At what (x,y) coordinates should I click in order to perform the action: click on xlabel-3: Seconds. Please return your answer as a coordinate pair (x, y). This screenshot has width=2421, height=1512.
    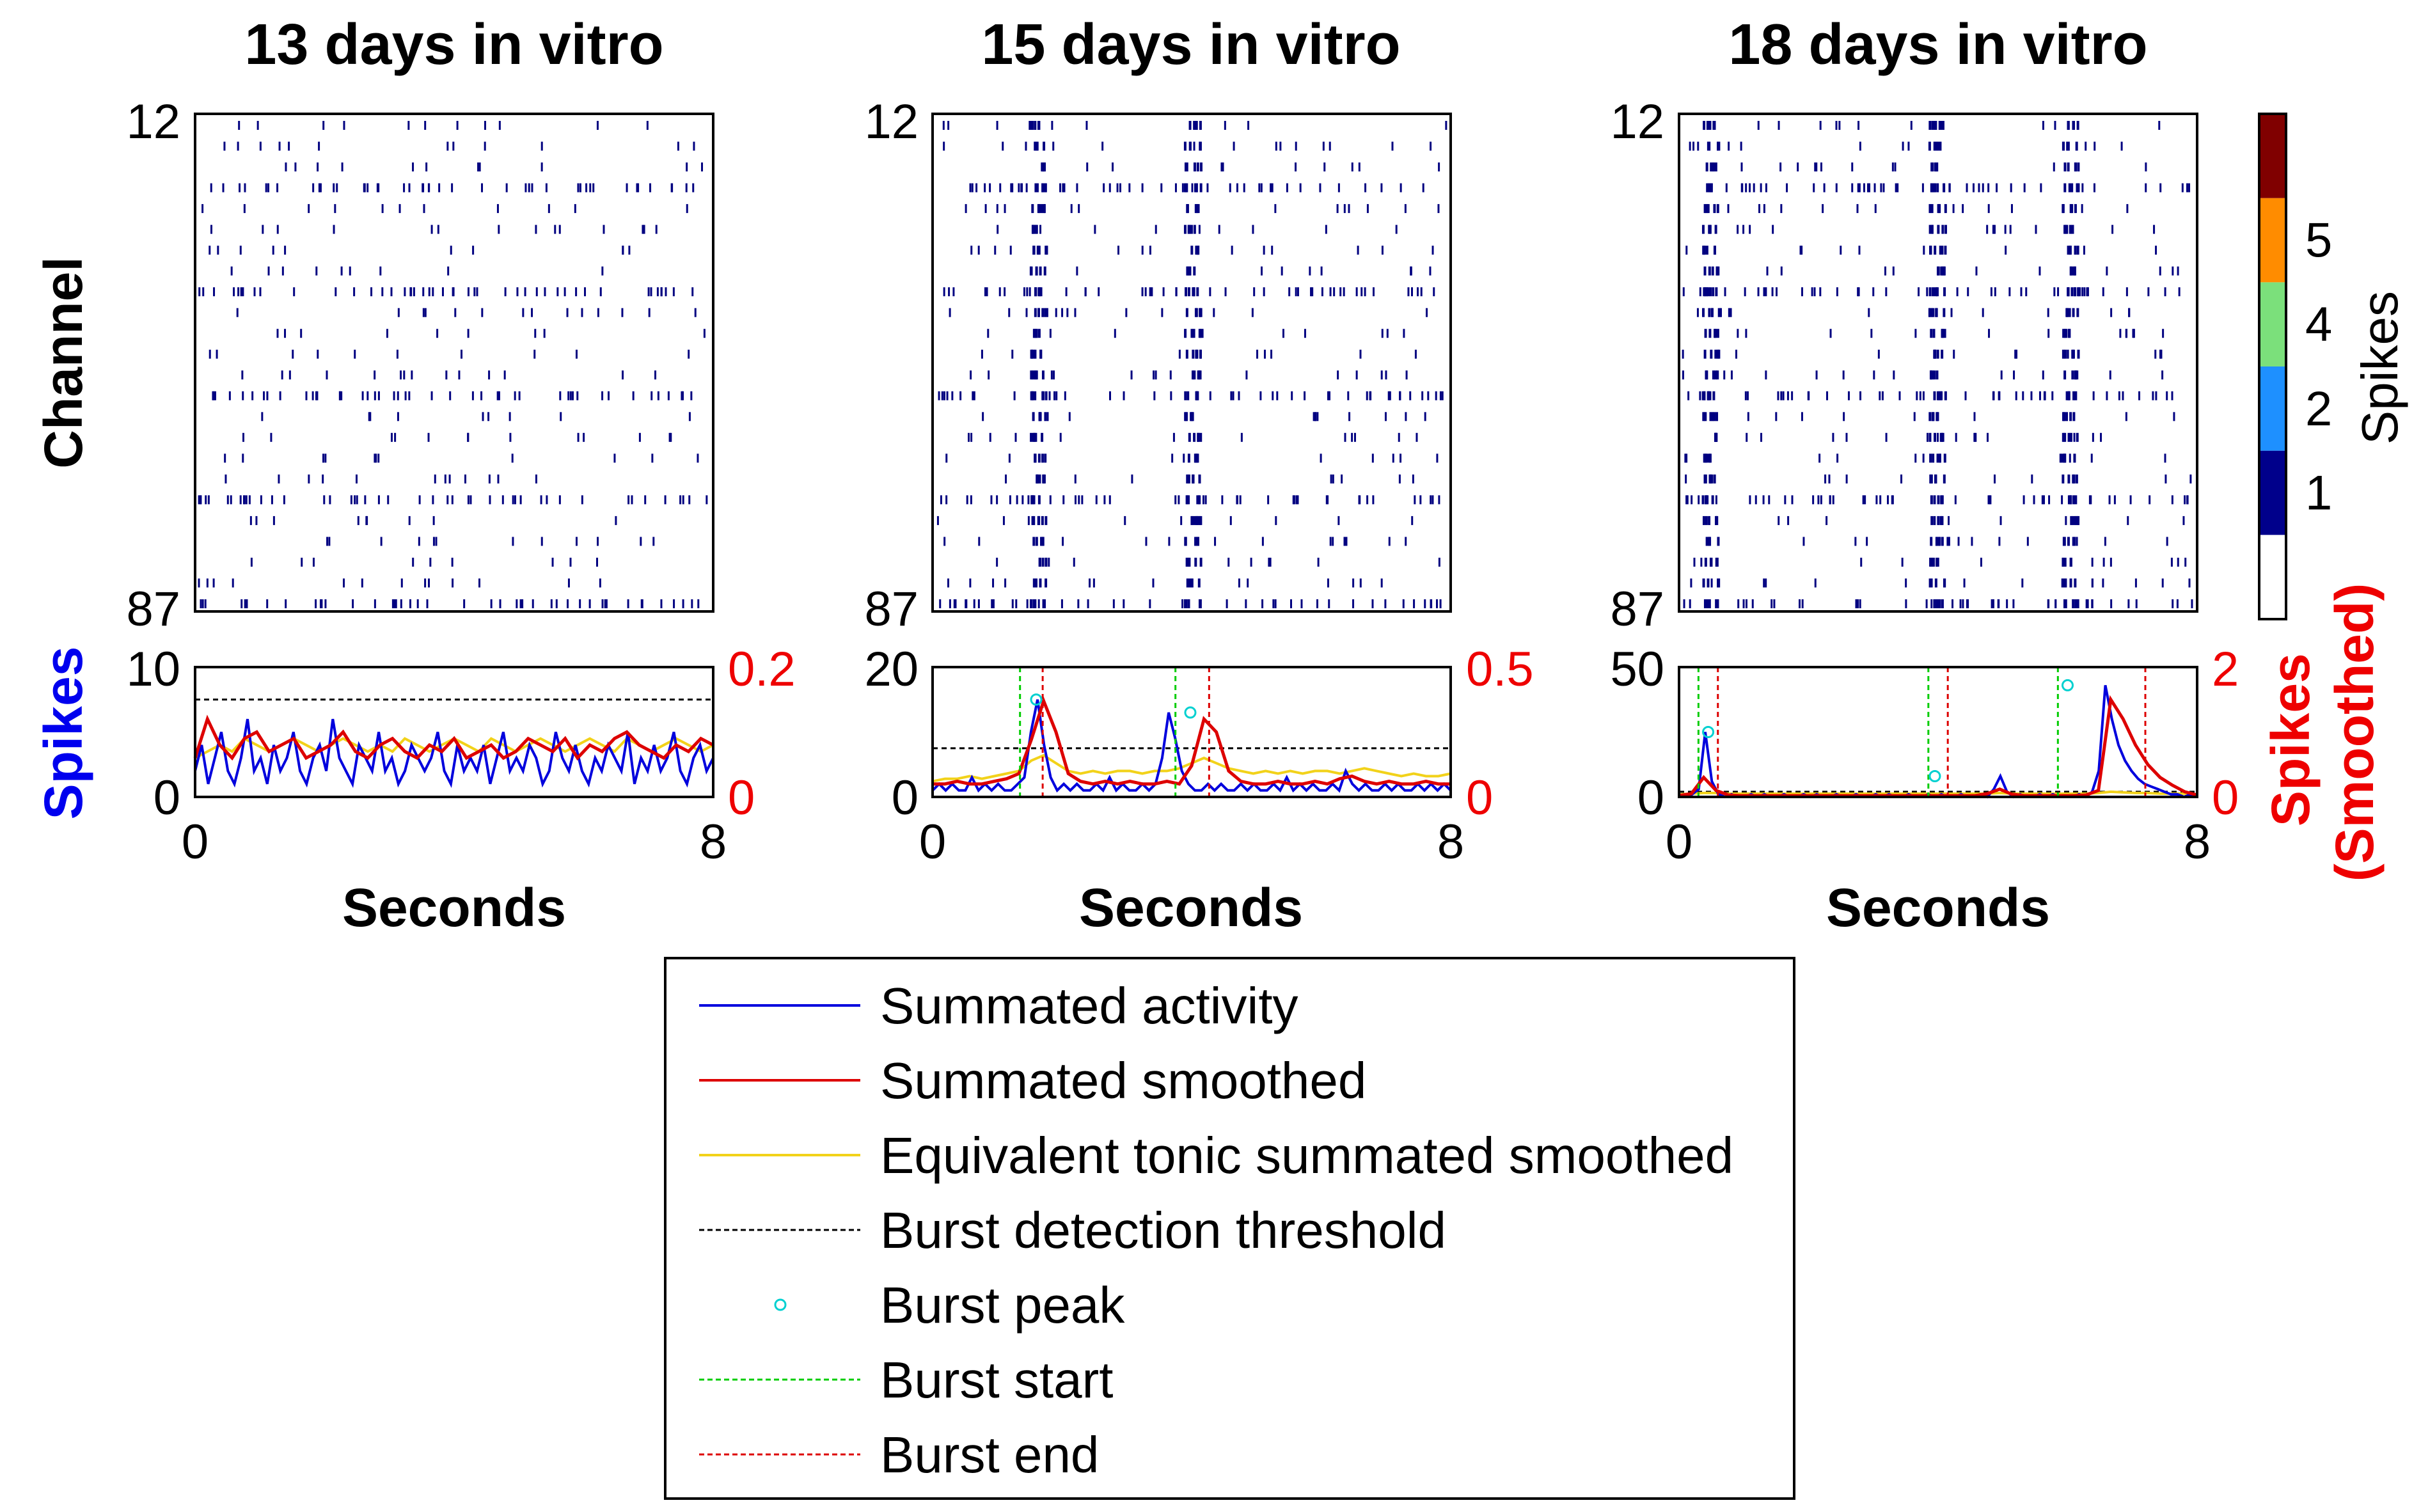
    Looking at the image, I should click on (1938, 908).